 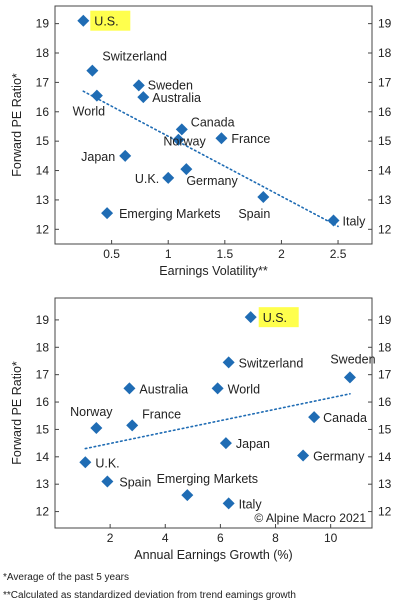 I want to click on marker-japan, so click(x=225, y=443).